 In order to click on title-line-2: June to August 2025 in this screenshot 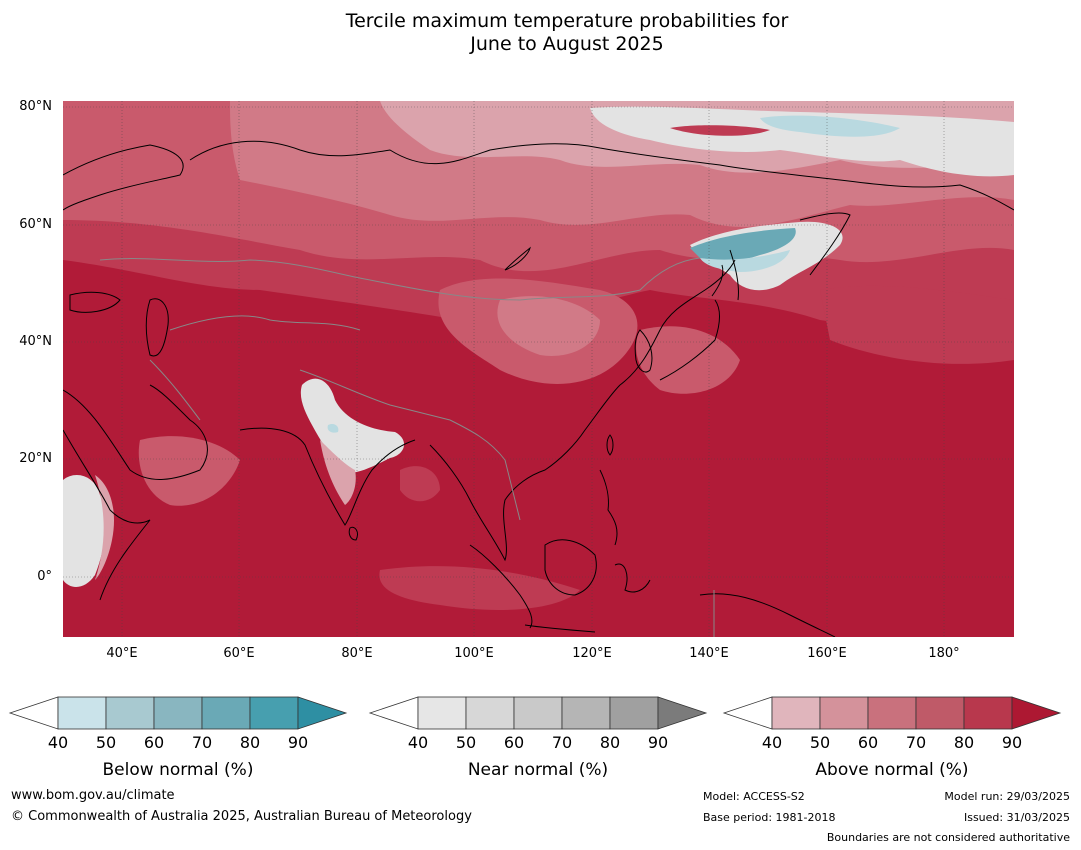, I will do `click(567, 44)`.